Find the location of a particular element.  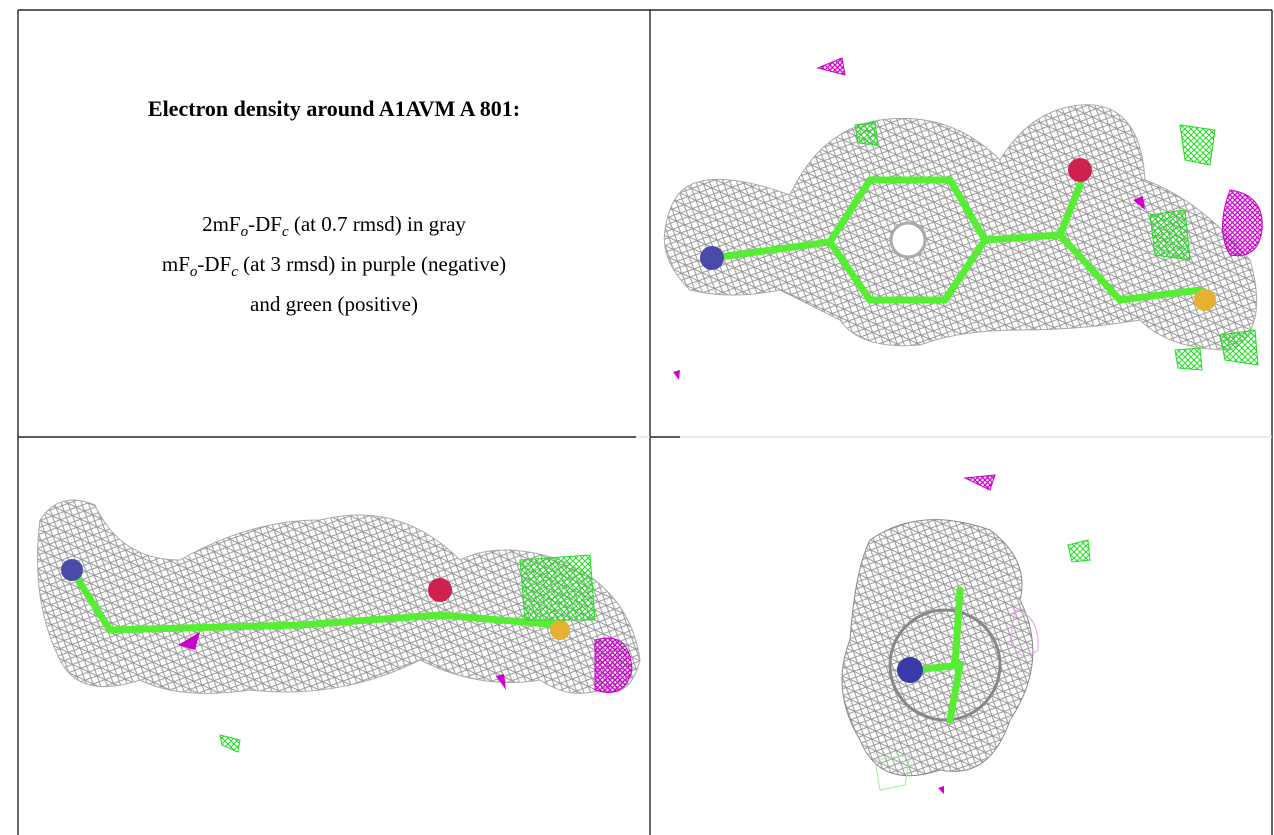

legend-text: (at 0.7 rmsd) in gray is located at coordinates (377, 224).